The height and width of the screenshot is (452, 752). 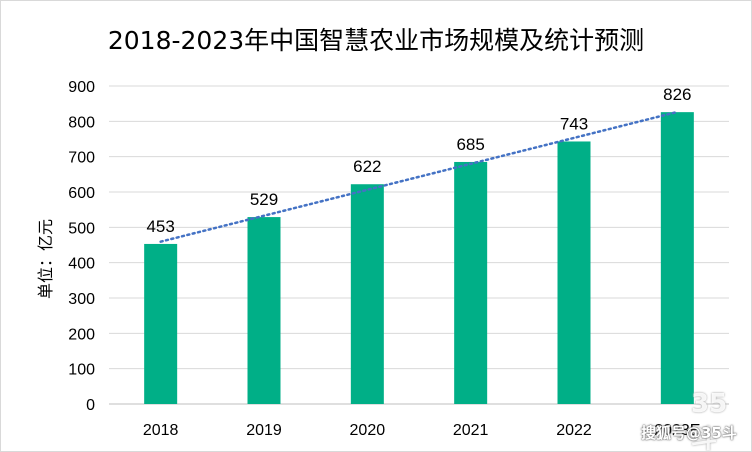 I want to click on data-label: 529, so click(x=264, y=199).